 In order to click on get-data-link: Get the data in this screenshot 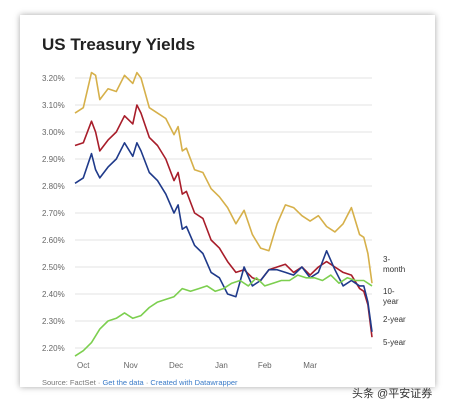, I will do `click(123, 382)`.